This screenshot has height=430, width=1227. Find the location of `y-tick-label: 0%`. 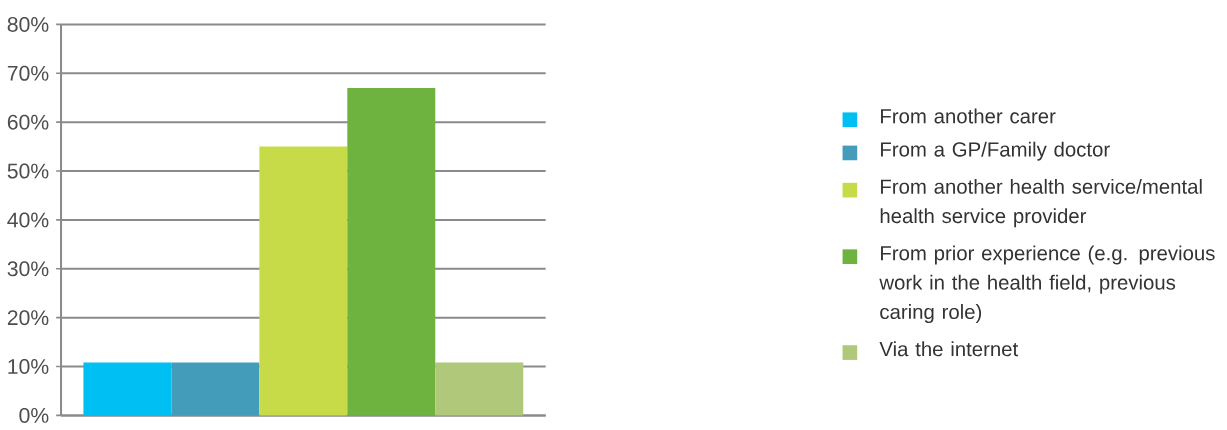

y-tick-label: 0% is located at coordinates (34, 416).